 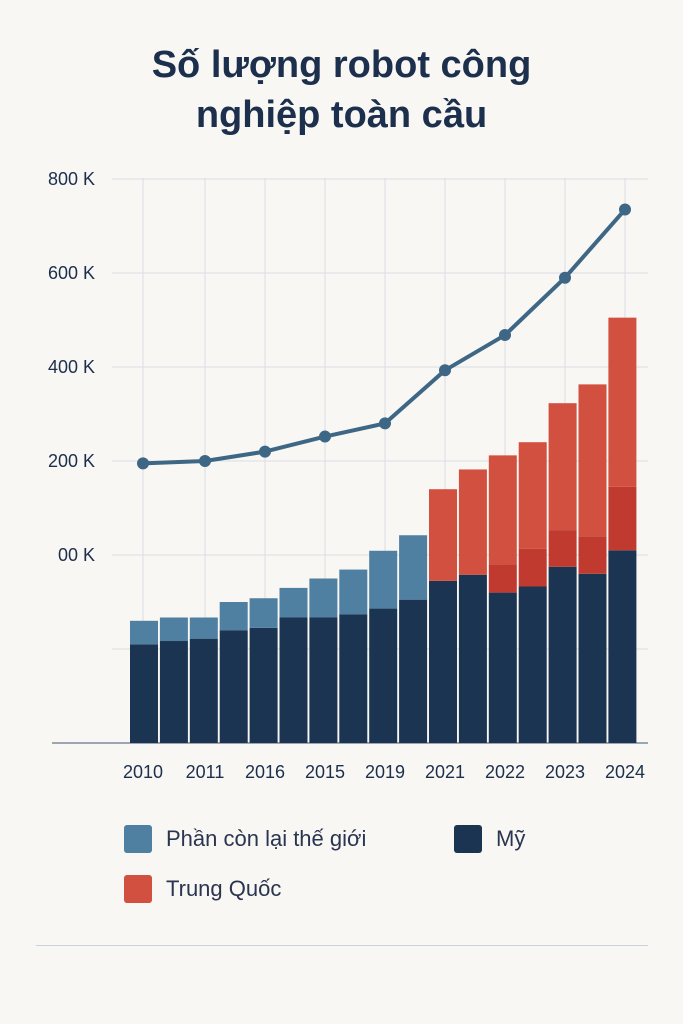 I want to click on y-tick-label-4: 00 K, so click(x=76, y=555).